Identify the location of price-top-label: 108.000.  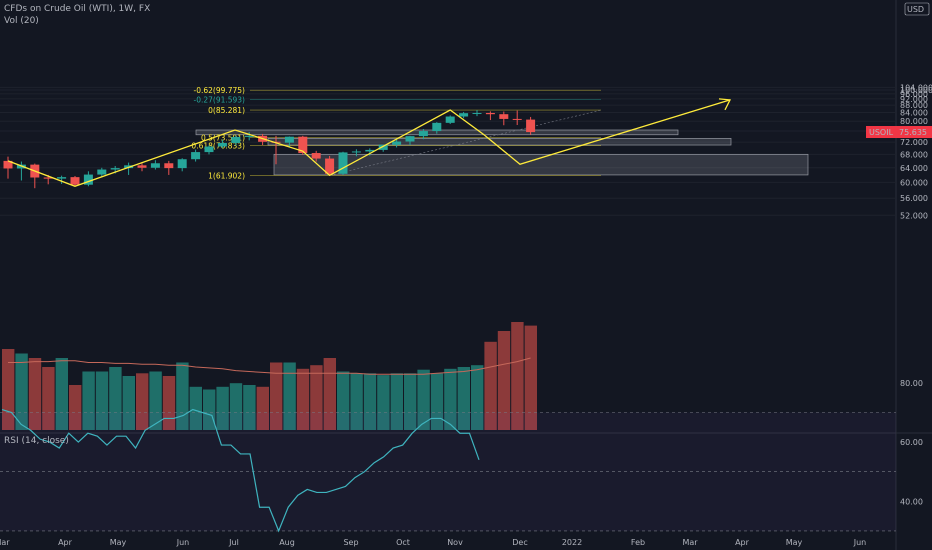
(917, 0).